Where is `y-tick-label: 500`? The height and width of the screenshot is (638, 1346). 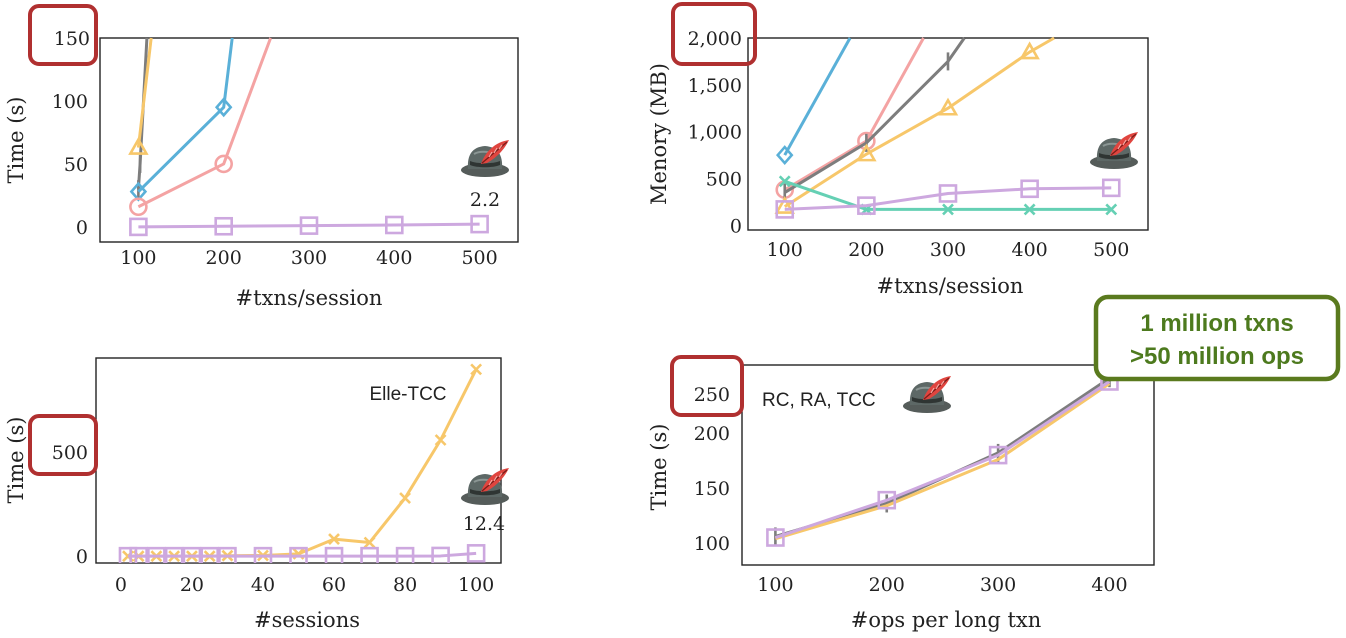
y-tick-label: 500 is located at coordinates (724, 179).